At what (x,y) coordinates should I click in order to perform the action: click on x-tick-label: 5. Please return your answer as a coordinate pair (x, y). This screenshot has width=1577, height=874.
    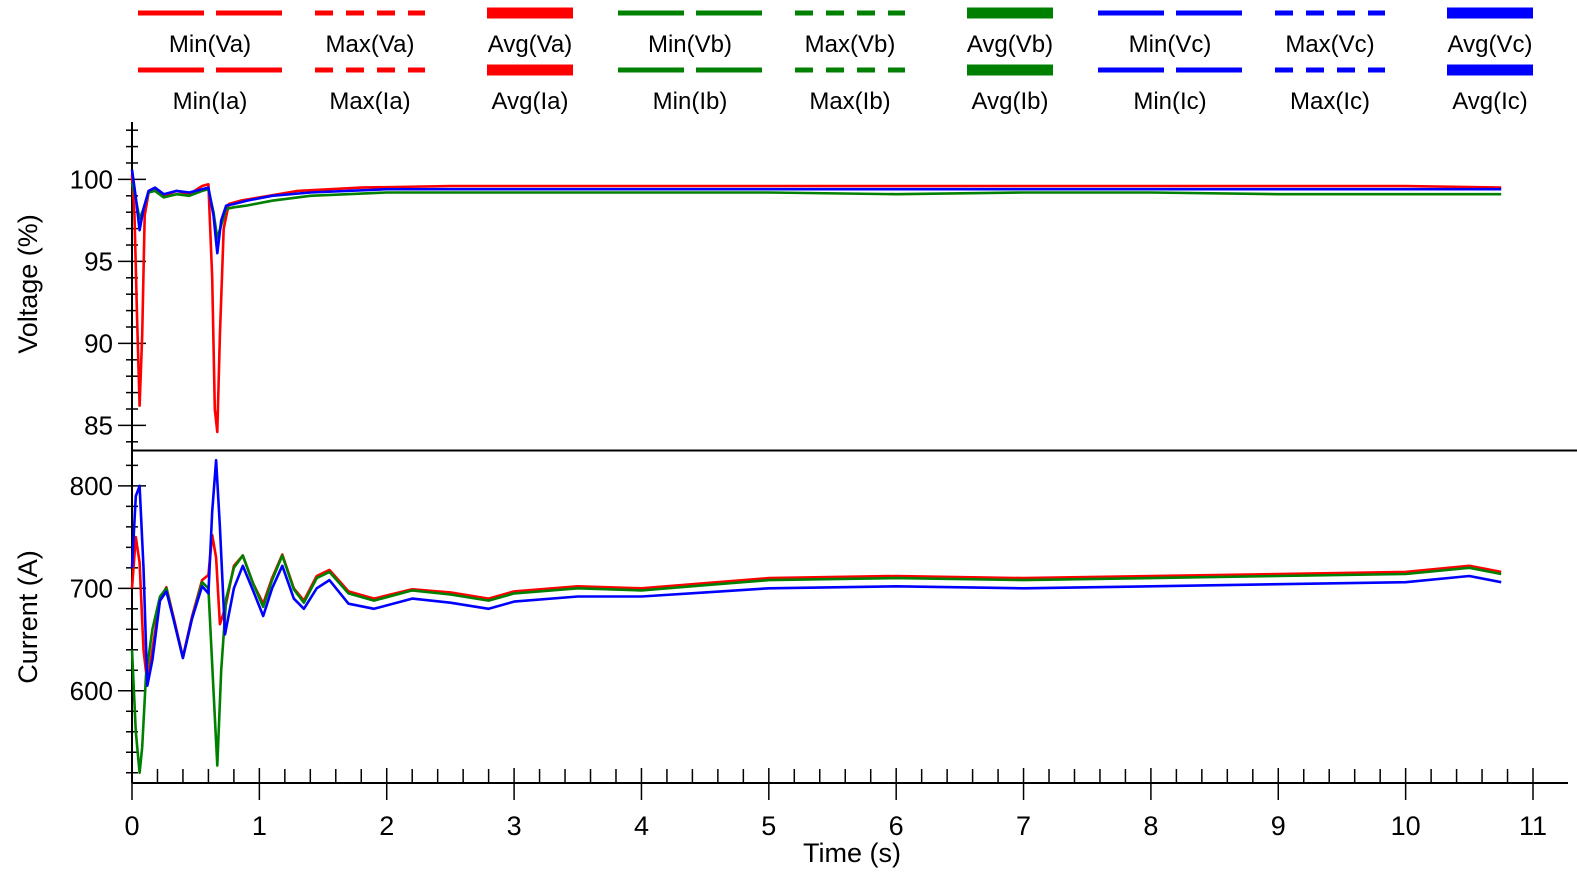
    Looking at the image, I should click on (768, 826).